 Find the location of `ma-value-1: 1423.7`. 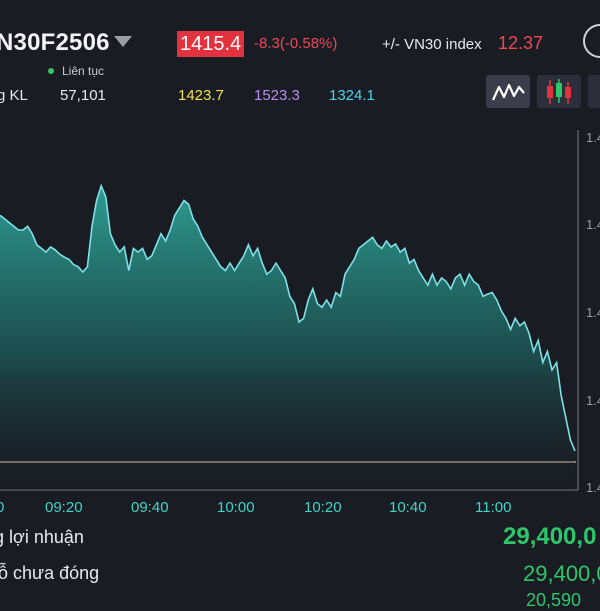

ma-value-1: 1423.7 is located at coordinates (201, 95).